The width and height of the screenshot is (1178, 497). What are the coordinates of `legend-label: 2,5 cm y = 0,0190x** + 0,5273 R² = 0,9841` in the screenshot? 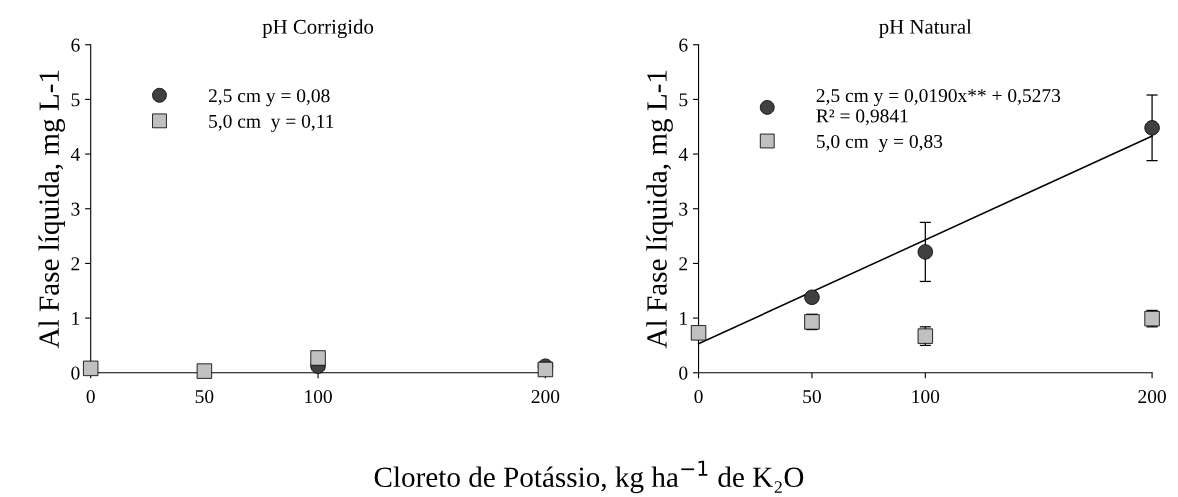 It's located at (938, 107).